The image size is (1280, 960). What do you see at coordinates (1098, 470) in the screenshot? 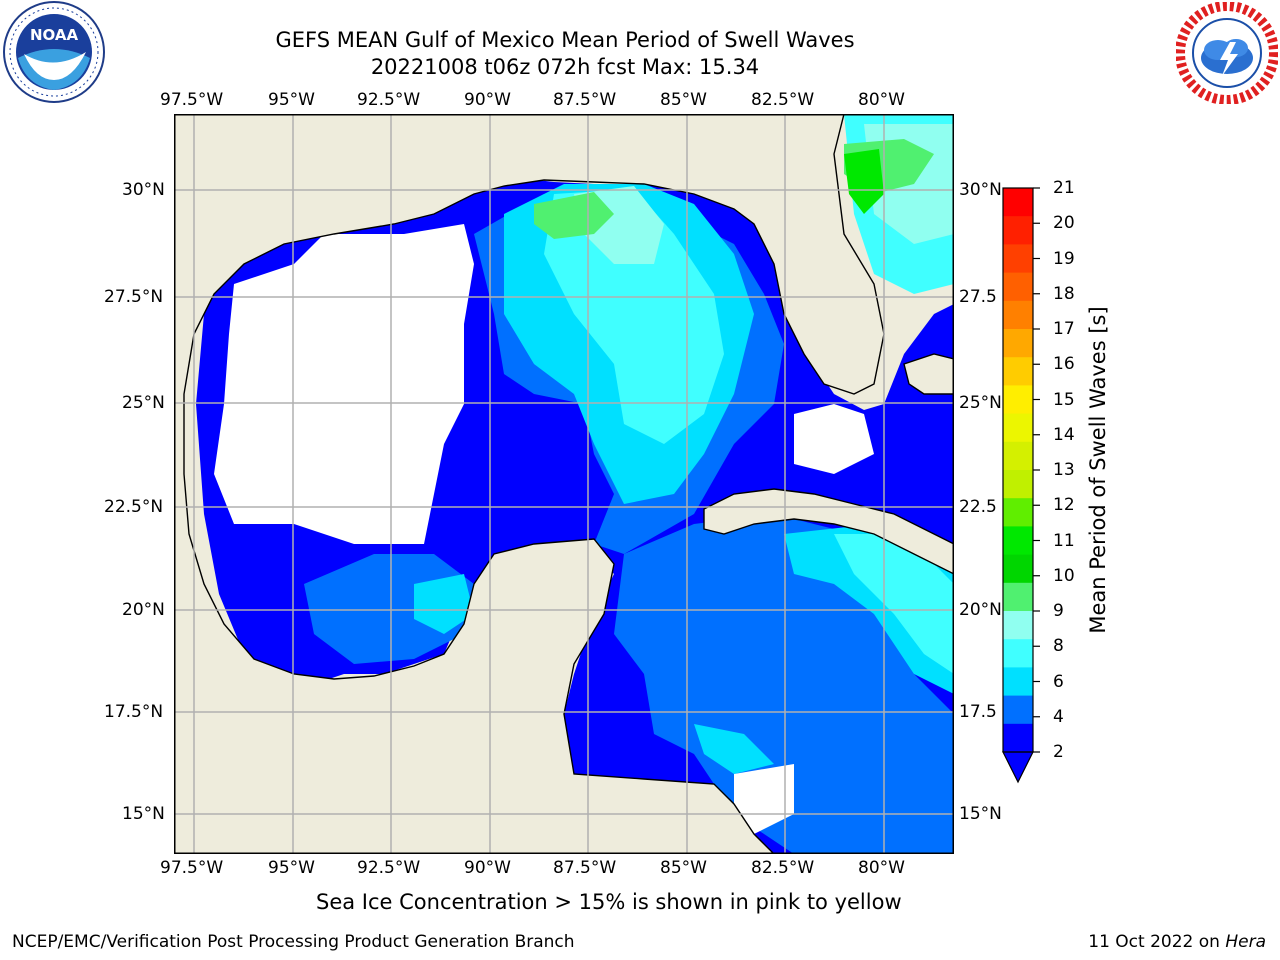
I see `colorbar-label: Mean Period of Swell Waves [s]` at bounding box center [1098, 470].